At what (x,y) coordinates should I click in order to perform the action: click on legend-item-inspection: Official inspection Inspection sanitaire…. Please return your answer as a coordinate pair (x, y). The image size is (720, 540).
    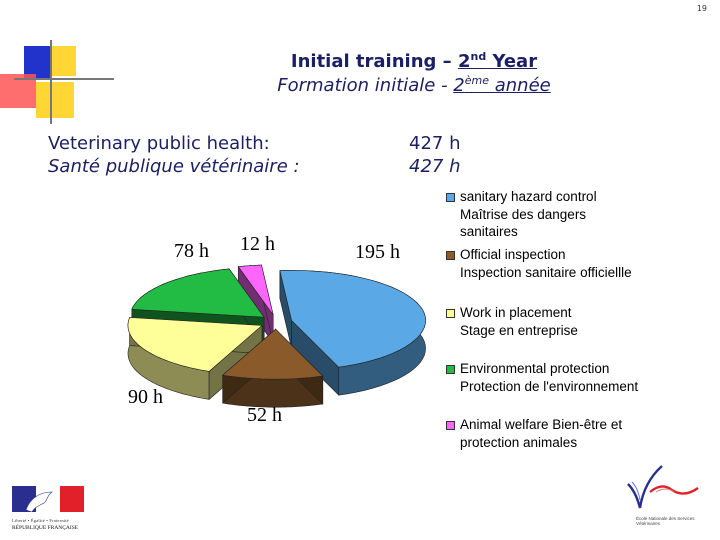
    Looking at the image, I should click on (546, 274).